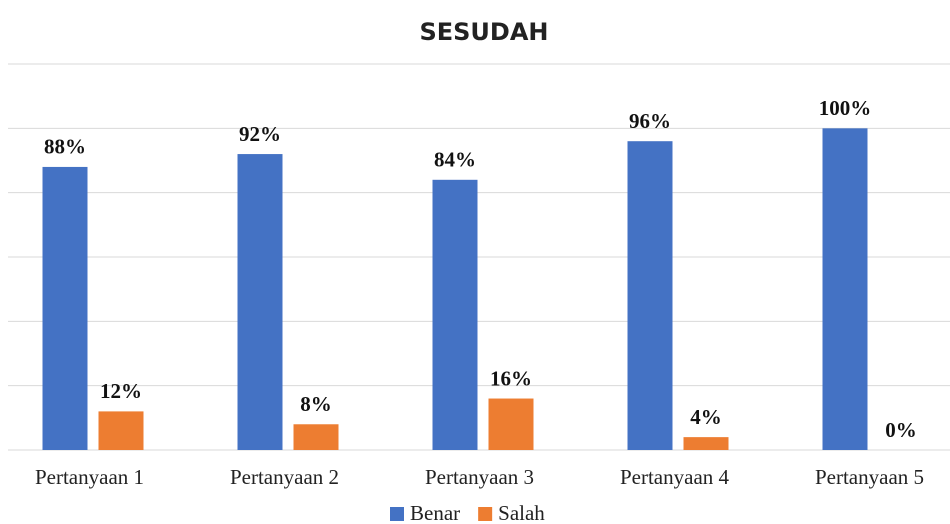 Image resolution: width=950 pixels, height=524 pixels. Describe the element at coordinates (483, 32) in the screenshot. I see `chart-title: SESUDAH` at that location.